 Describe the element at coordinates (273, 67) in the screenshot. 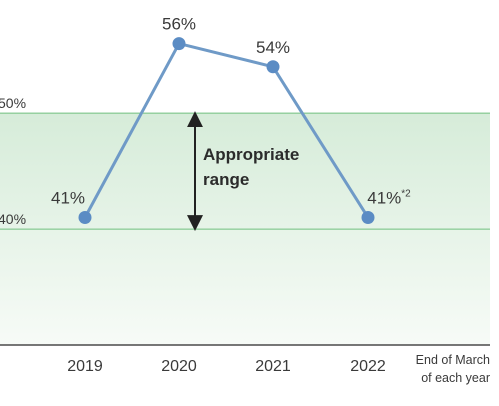

I see `data-point-2021` at that location.